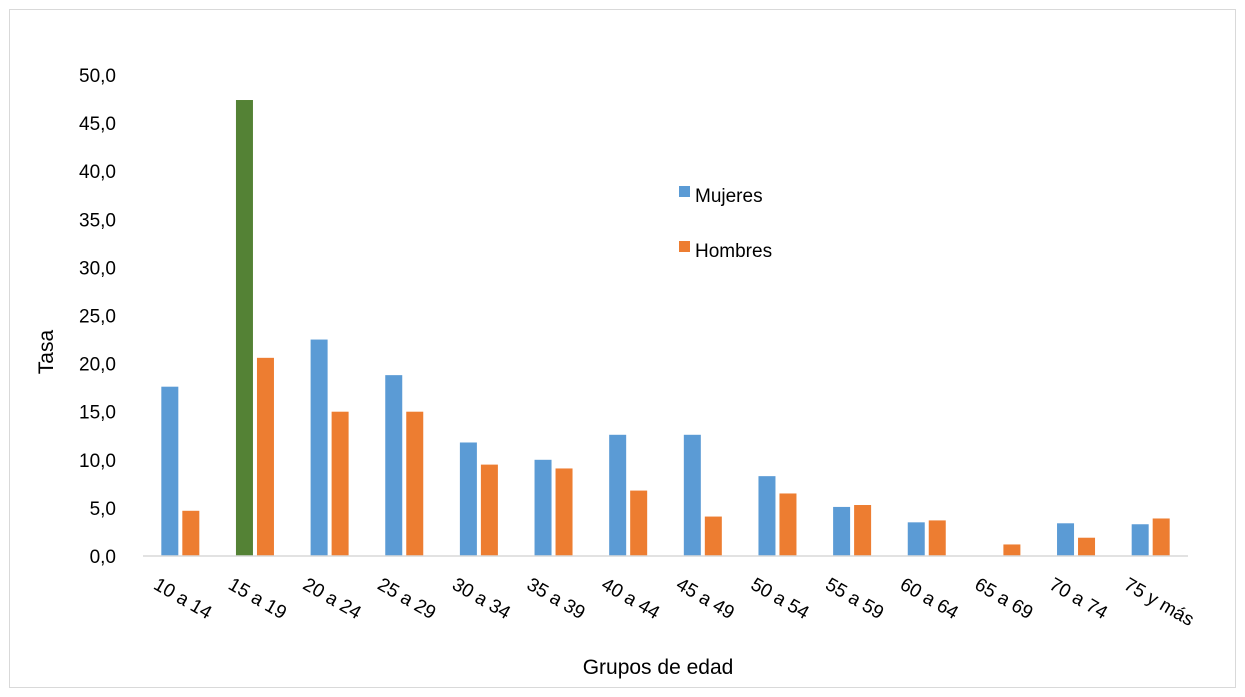  Describe the element at coordinates (658, 667) in the screenshot. I see `x-axis-title: Grupos de edad` at that location.